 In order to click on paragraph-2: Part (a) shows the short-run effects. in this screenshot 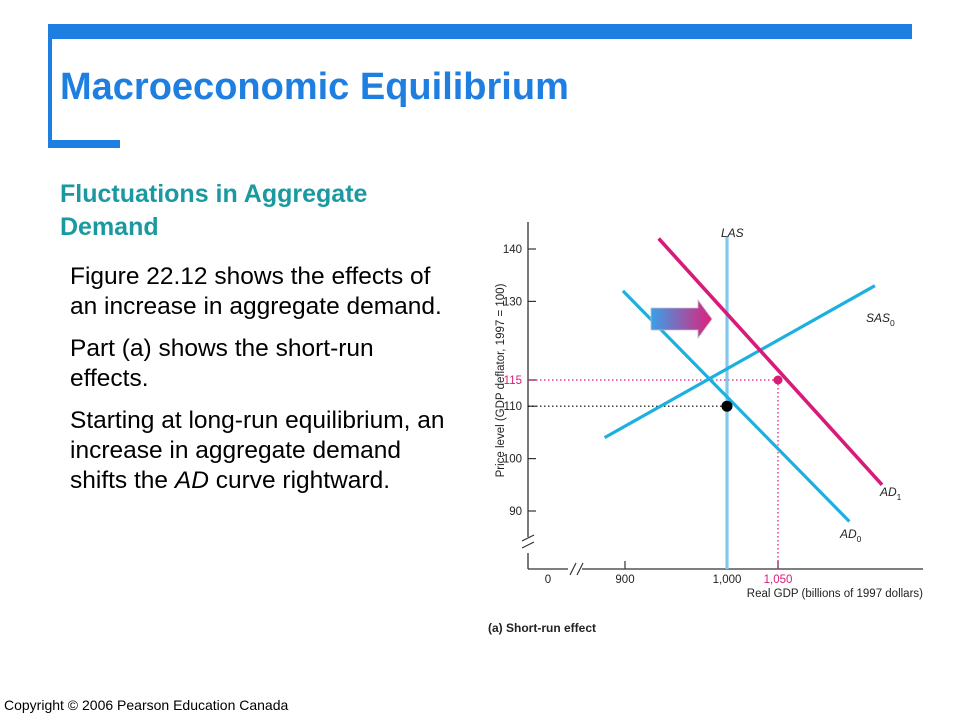, I will do `click(222, 363)`.